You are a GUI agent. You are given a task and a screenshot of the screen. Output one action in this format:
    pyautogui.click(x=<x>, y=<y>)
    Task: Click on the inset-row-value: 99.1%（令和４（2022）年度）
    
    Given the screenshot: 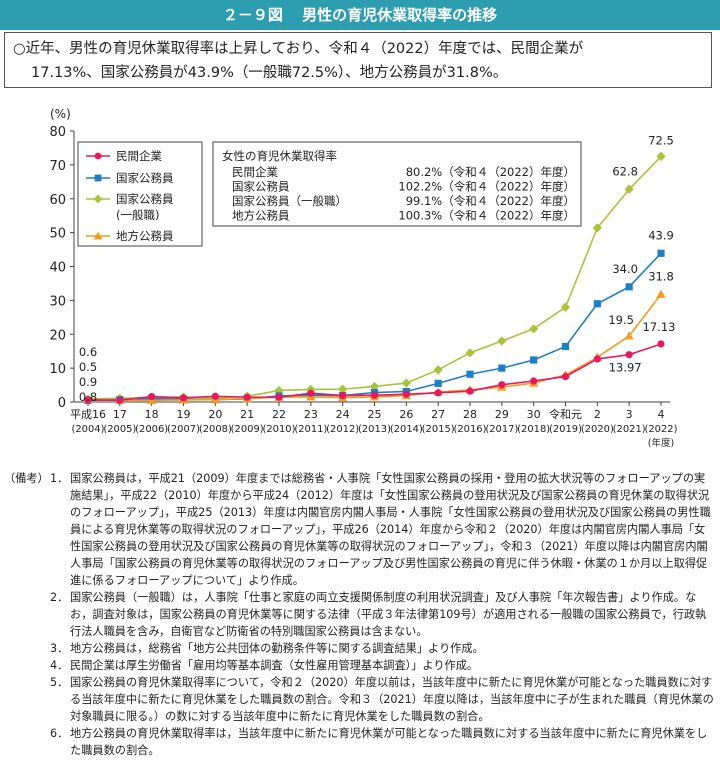 What is the action you would take?
    pyautogui.click(x=490, y=201)
    